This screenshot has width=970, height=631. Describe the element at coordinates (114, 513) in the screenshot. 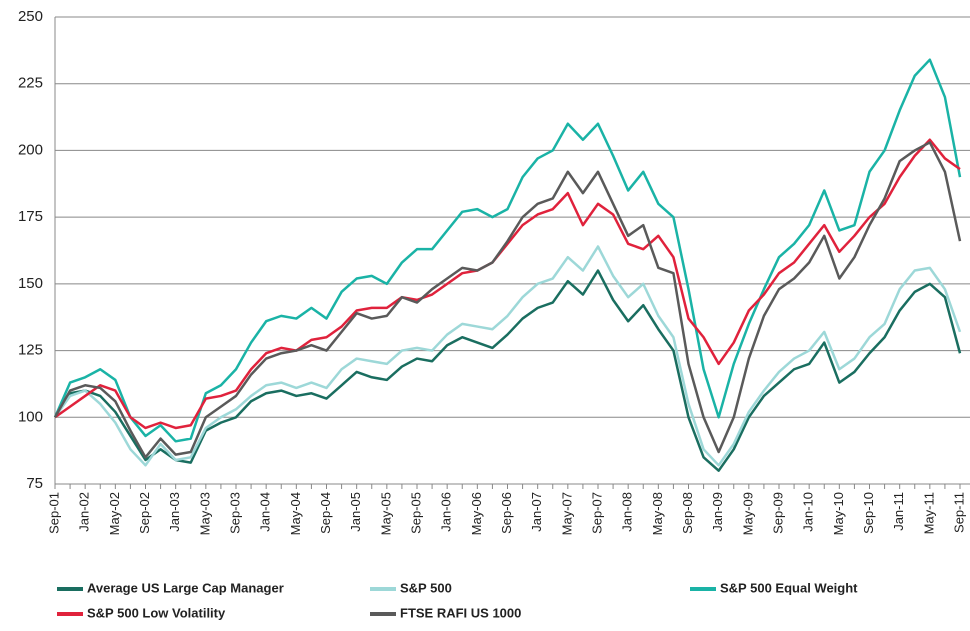

I see `x-tick-label: May-02` at that location.